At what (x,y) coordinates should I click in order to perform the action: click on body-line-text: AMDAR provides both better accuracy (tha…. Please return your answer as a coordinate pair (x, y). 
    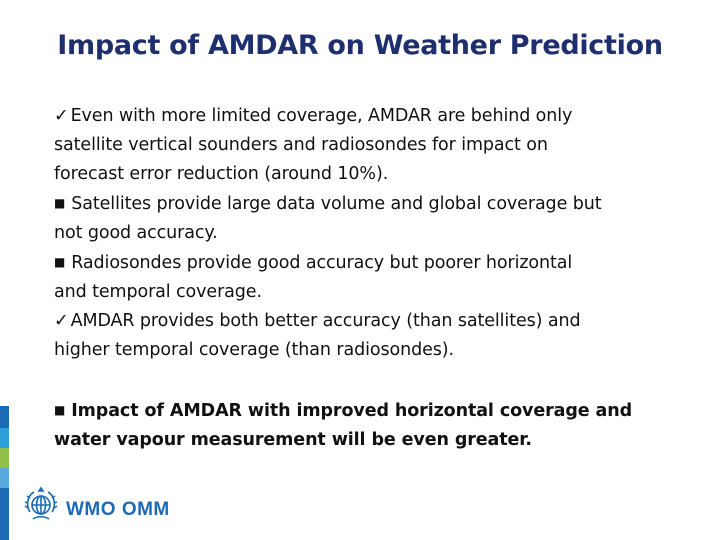
    Looking at the image, I should click on (325, 321).